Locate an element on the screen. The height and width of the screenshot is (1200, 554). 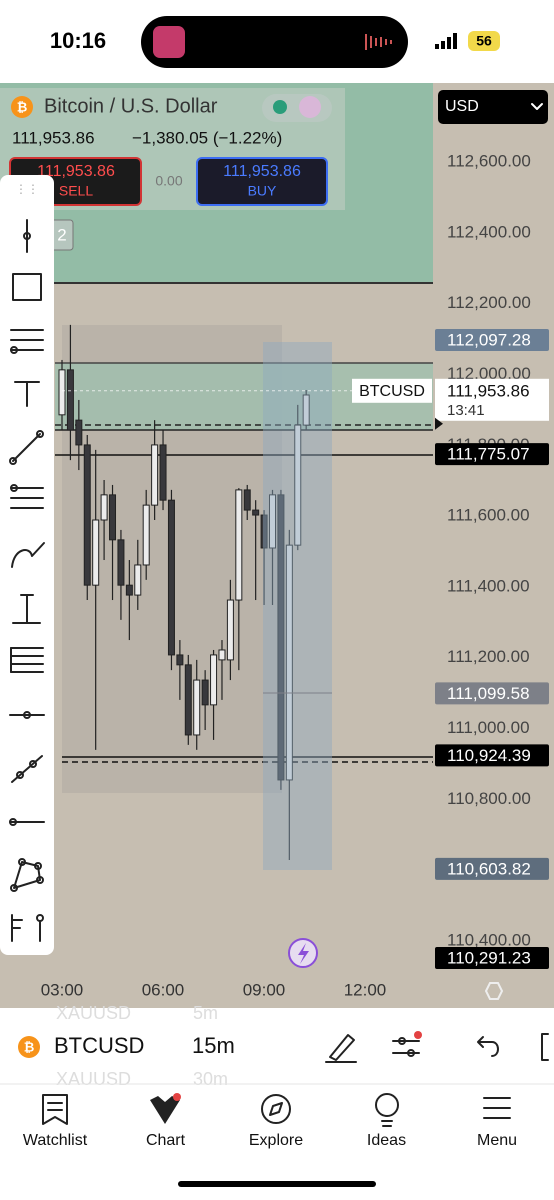
tool-ray is located at coordinates (27, 769).